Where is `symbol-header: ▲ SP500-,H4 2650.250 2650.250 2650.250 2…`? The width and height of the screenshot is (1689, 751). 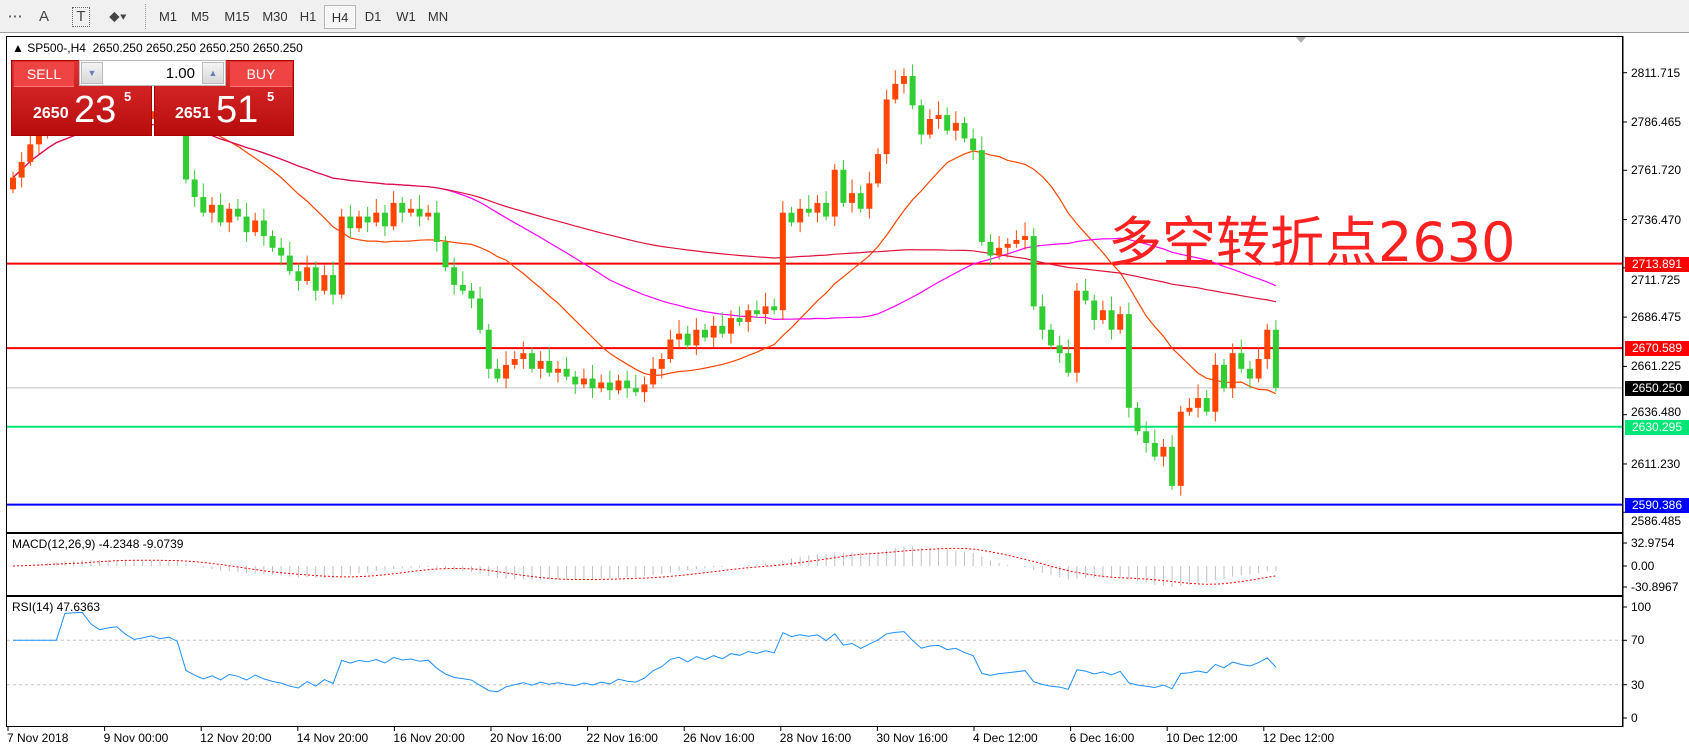 symbol-header: ▲ SP500-,H4 2650.250 2650.250 2650.250 2… is located at coordinates (157, 48).